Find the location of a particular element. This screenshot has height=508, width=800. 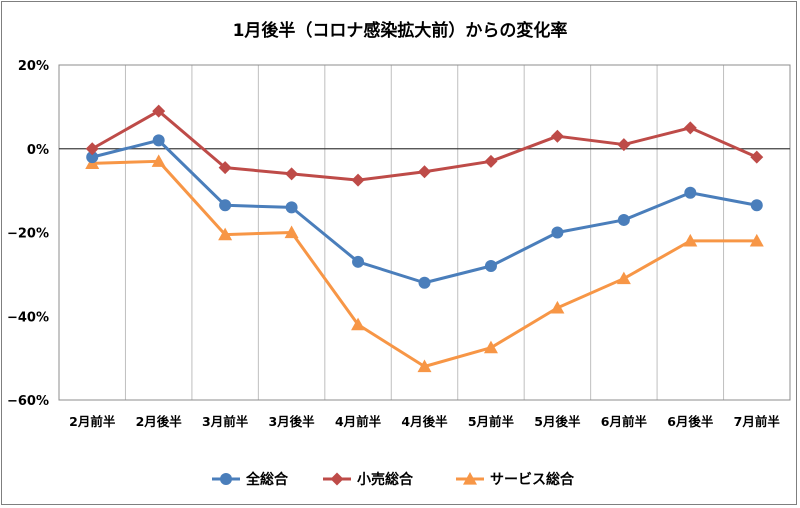

x-tick-label: 5月前半 is located at coordinates (491, 421).